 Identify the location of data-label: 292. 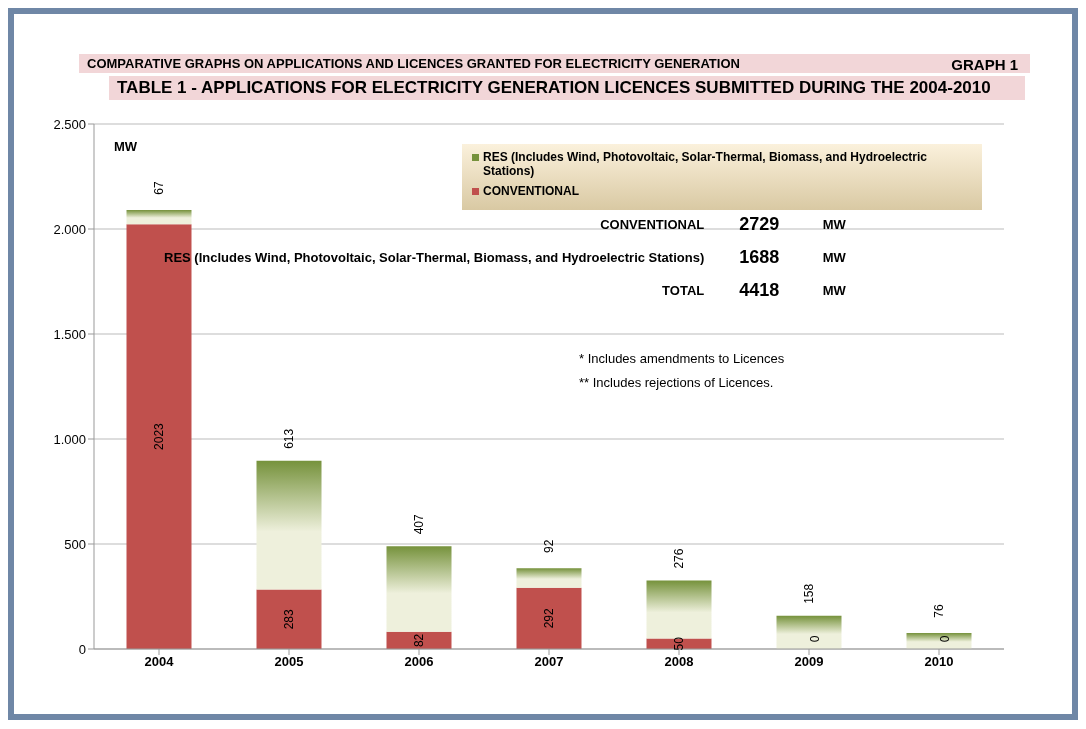
(549, 618).